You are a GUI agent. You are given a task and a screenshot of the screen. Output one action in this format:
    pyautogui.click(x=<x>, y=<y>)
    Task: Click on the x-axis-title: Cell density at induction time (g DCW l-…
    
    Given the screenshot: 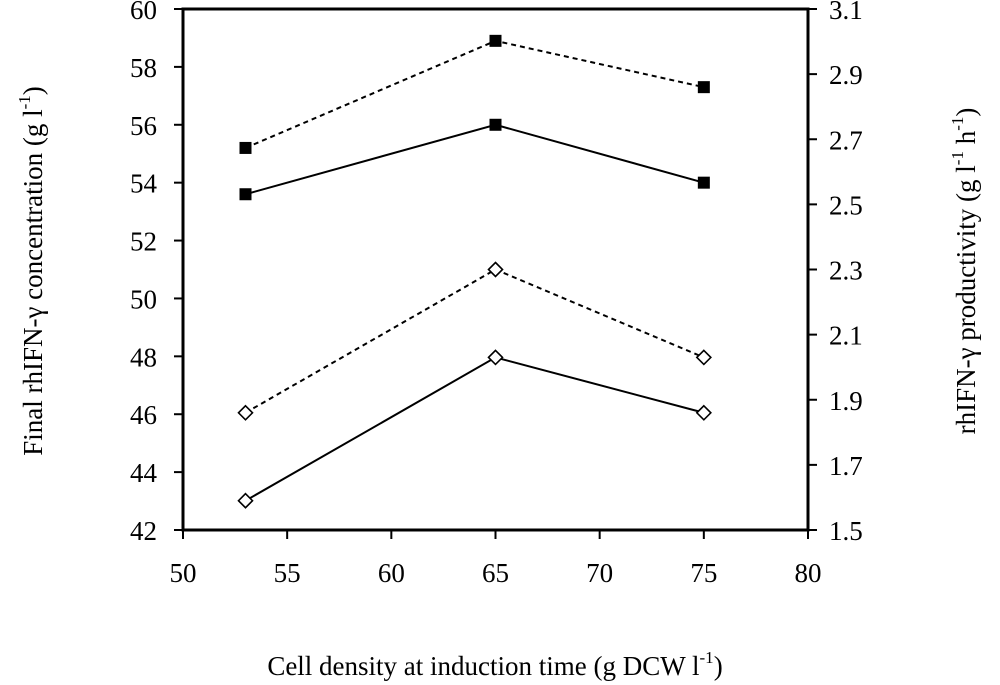 What is the action you would take?
    pyautogui.click(x=494, y=664)
    